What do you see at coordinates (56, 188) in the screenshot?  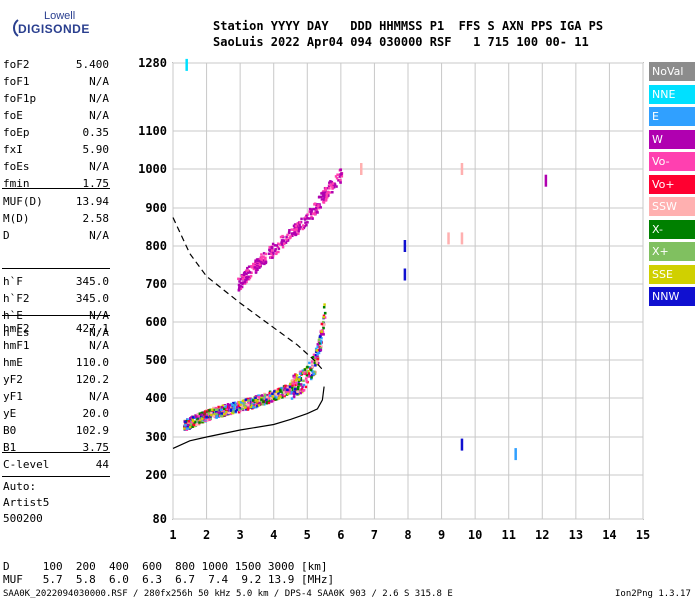 I see `panel-separator` at bounding box center [56, 188].